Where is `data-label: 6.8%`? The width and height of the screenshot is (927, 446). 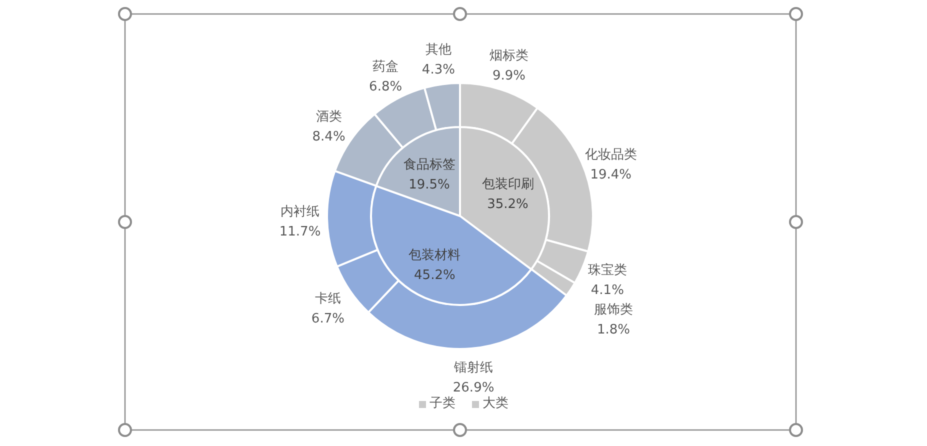
data-label: 6.8% is located at coordinates (385, 86).